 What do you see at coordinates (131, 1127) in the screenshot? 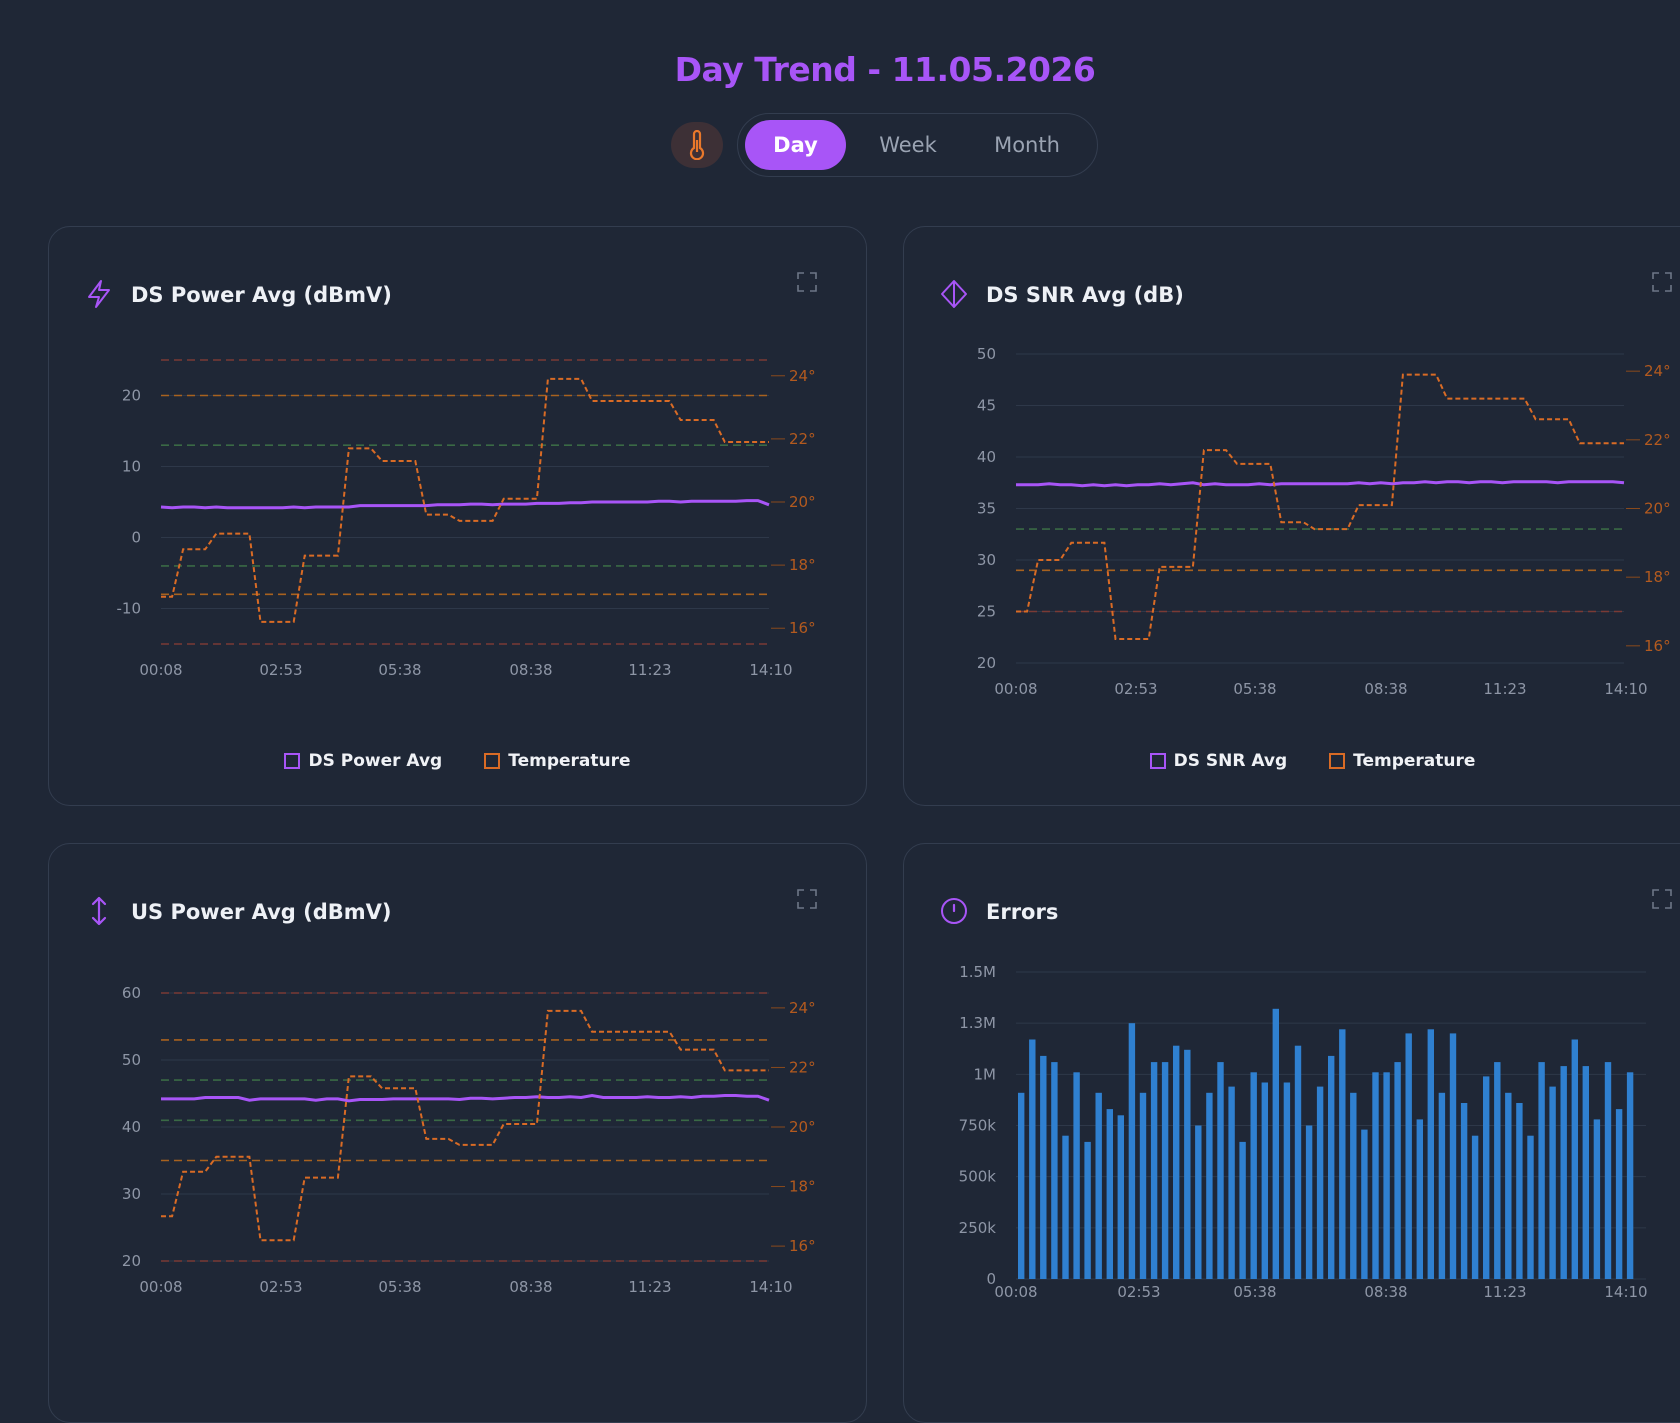
I see `y-tick-label: 40` at bounding box center [131, 1127].